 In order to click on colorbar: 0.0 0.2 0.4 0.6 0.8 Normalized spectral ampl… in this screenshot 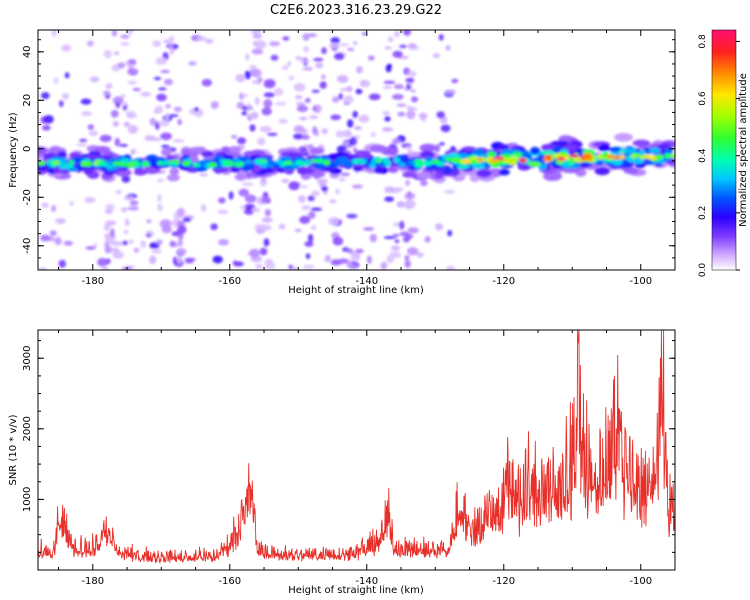, I will do `click(723, 153)`.